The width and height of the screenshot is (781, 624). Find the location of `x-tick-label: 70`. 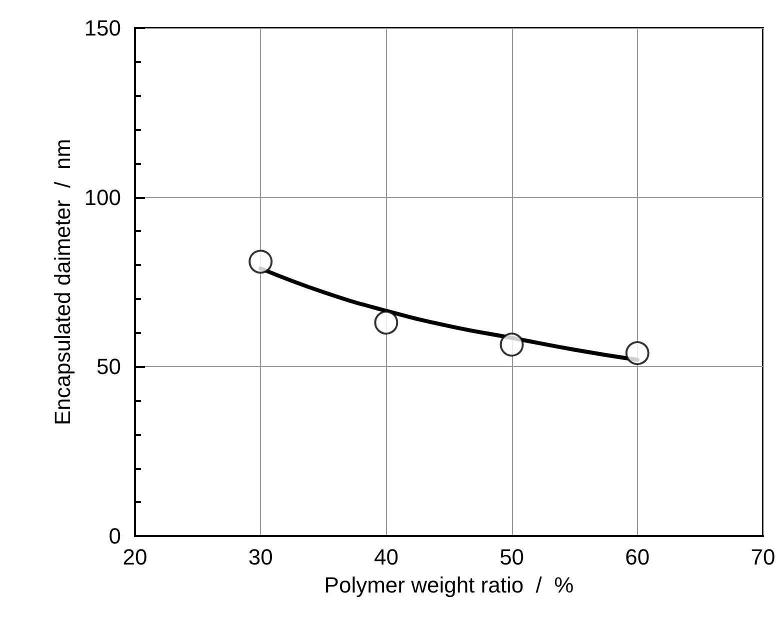

x-tick-label: 70 is located at coordinates (763, 557).